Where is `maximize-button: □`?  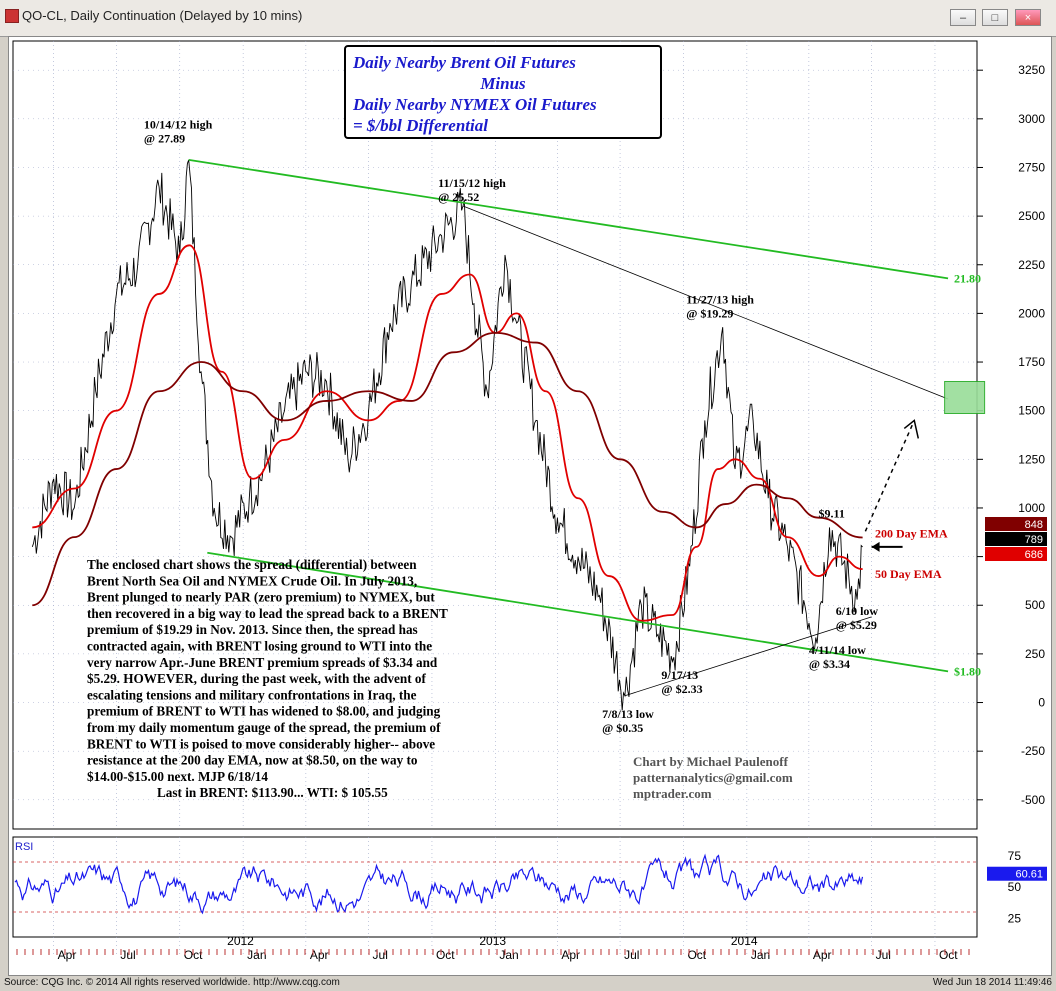 maximize-button: □ is located at coordinates (995, 17).